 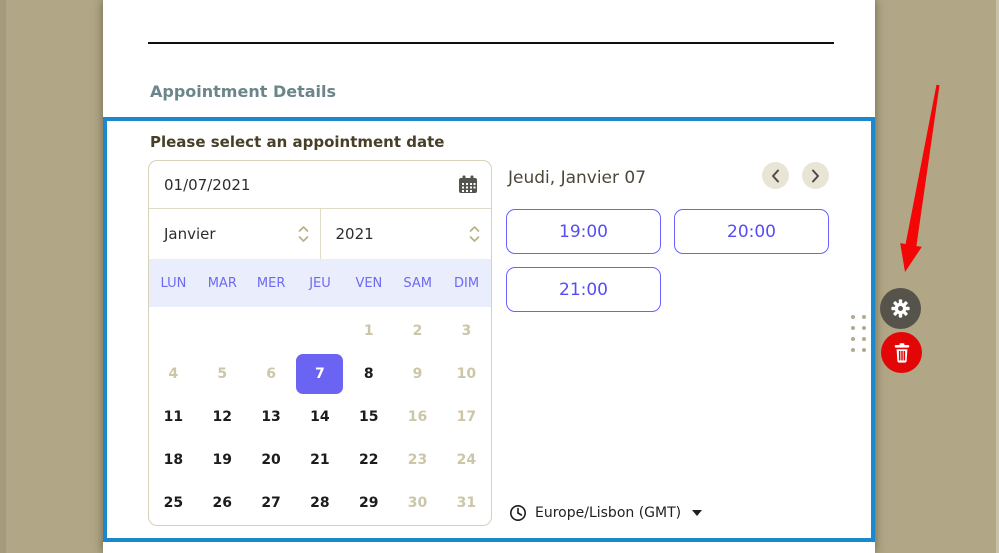 I want to click on calendar-day-label: 6, so click(x=271, y=373).